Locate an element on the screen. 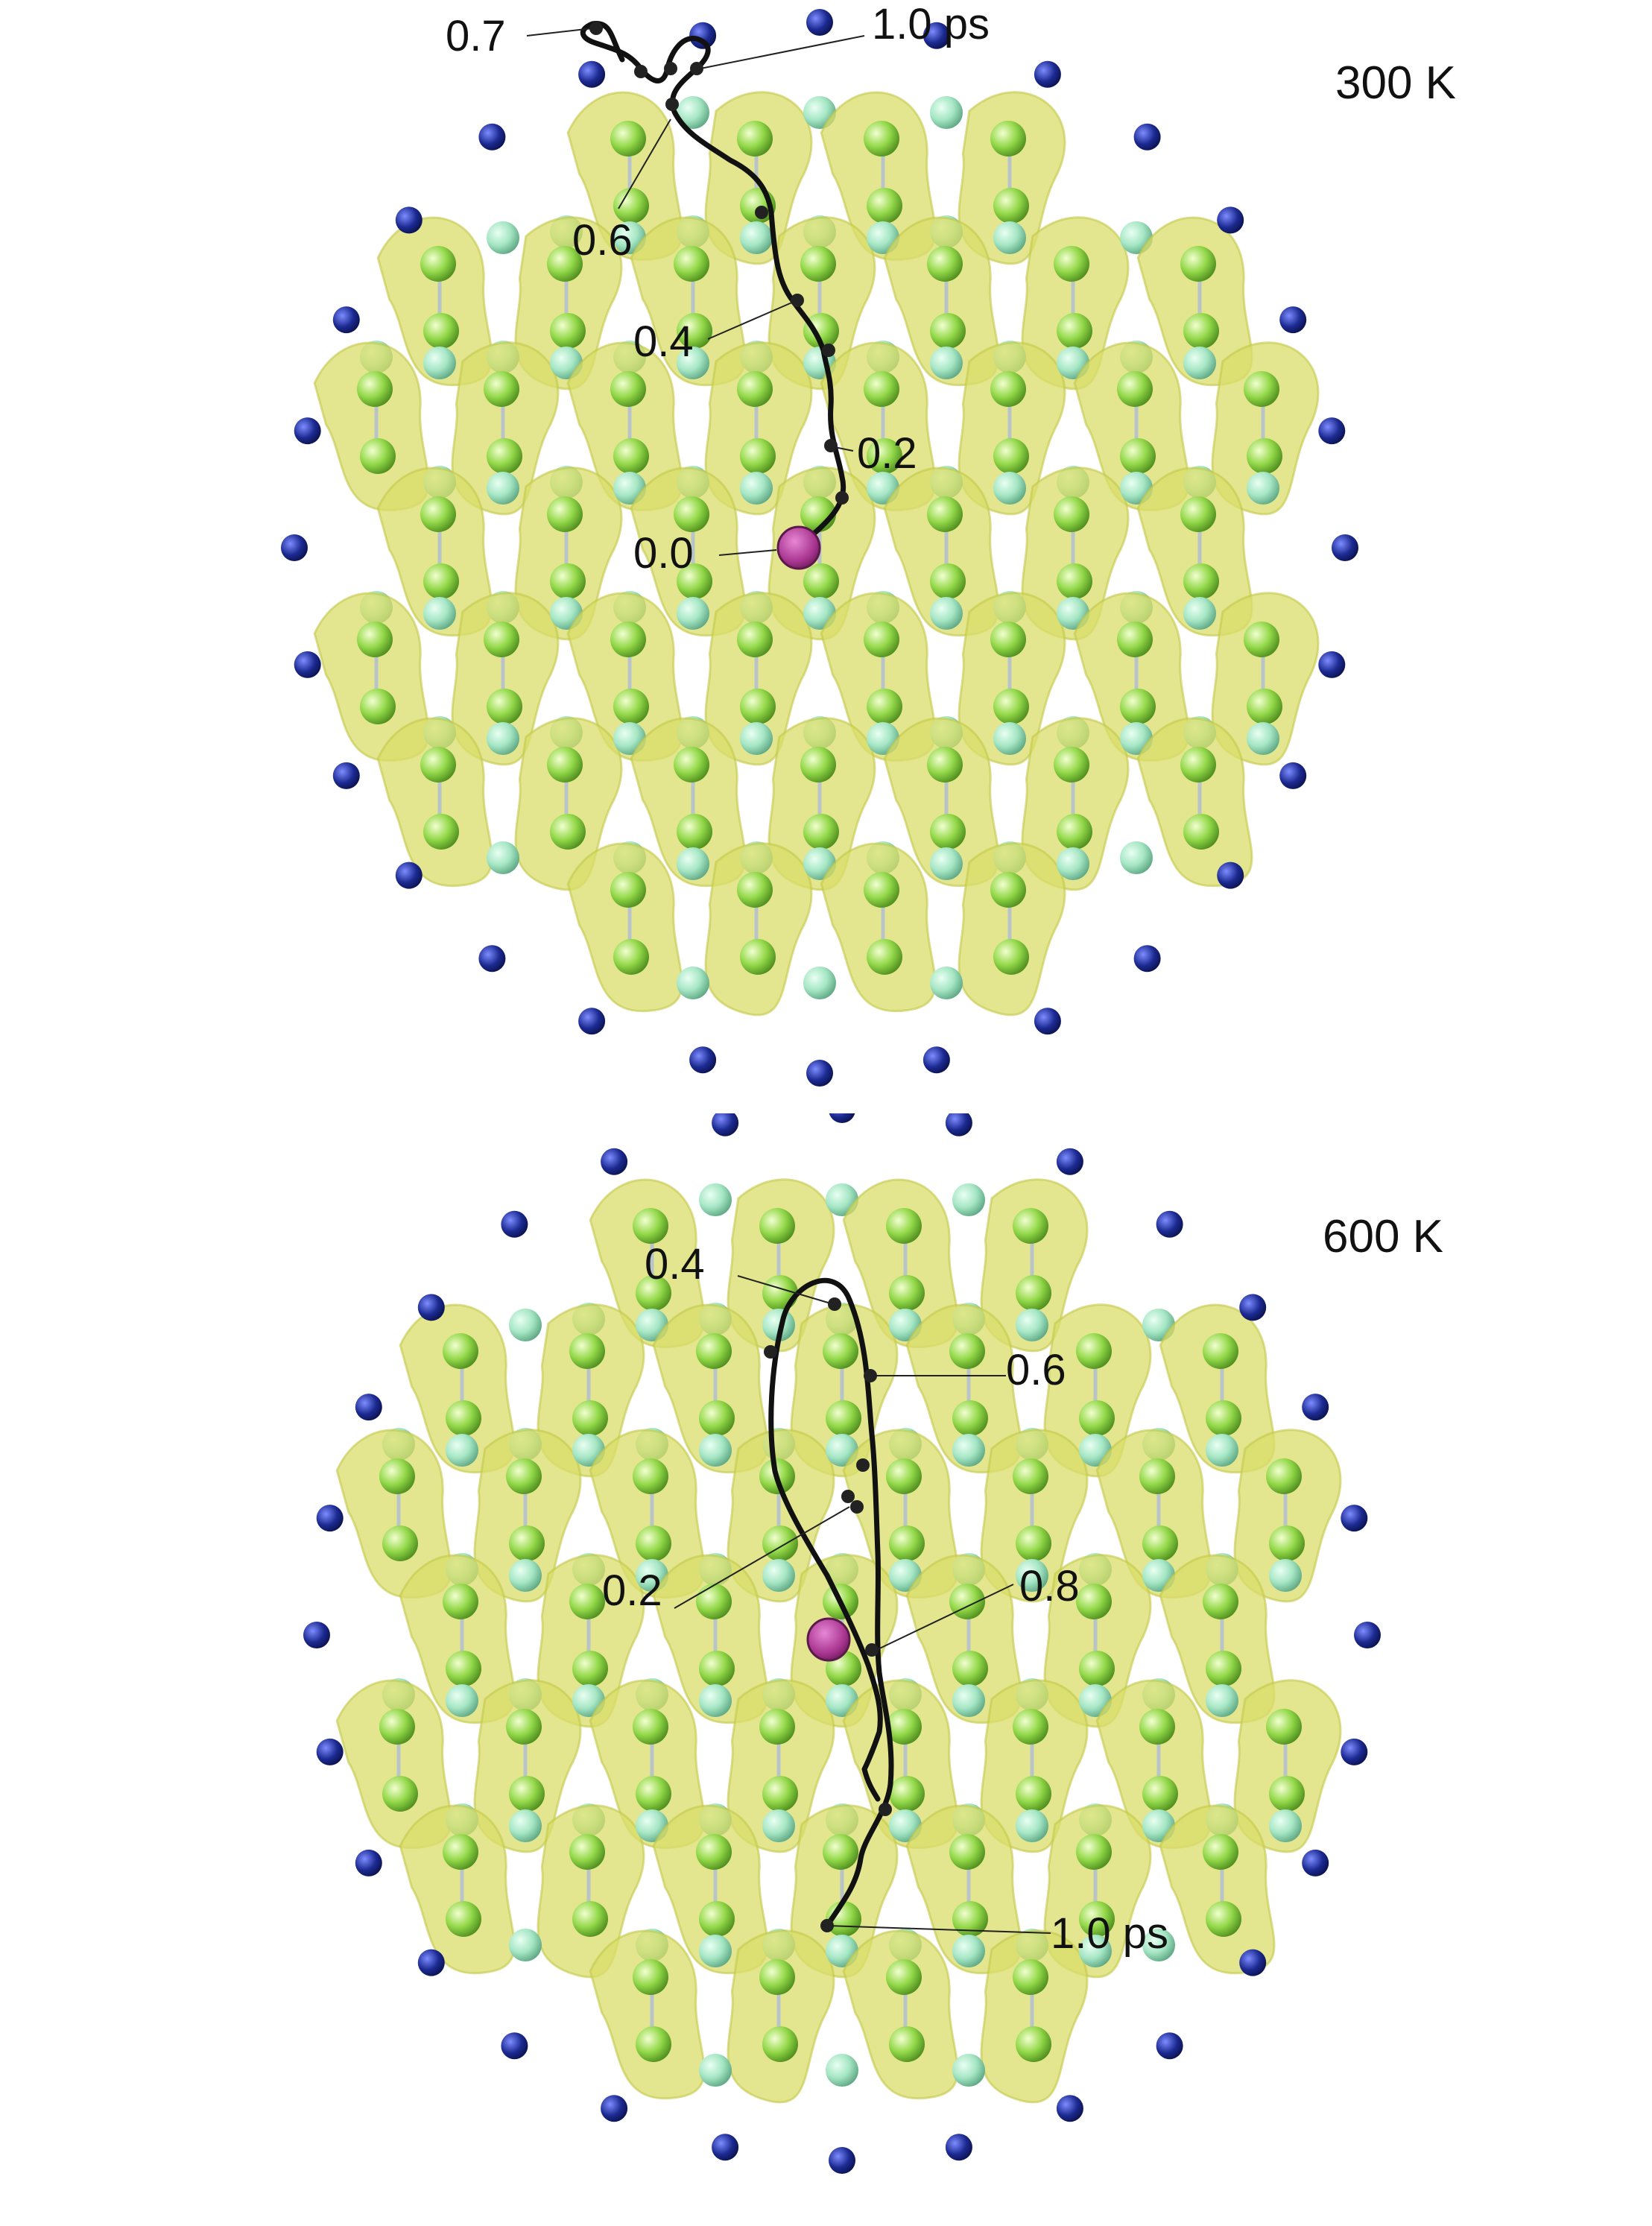 This screenshot has height=2226, width=1652. trajectory-600k is located at coordinates (863, 1604).